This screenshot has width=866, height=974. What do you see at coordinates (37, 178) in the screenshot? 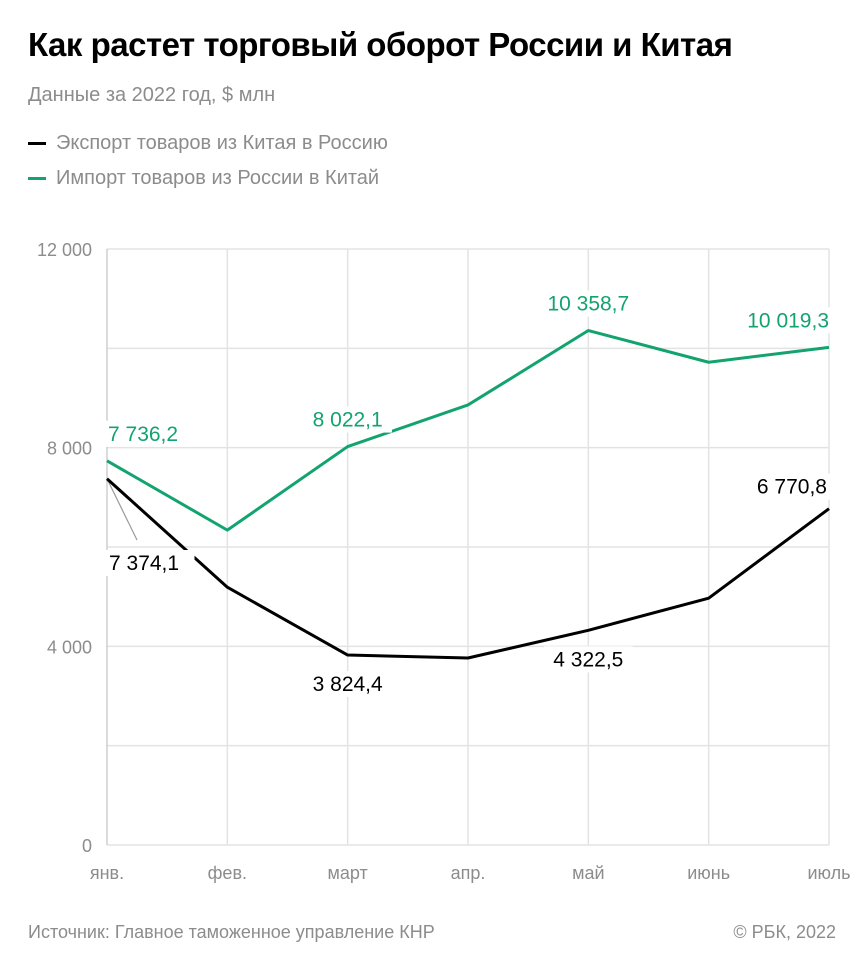
I see `legend-swatch-import` at bounding box center [37, 178].